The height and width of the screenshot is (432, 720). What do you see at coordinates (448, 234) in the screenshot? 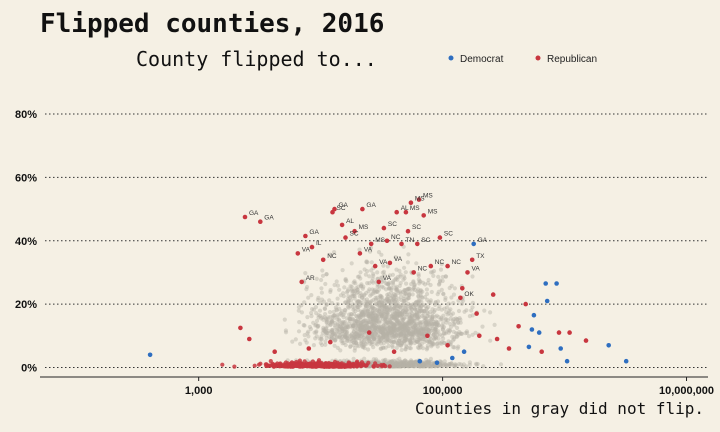
I see `state-label: SC` at bounding box center [448, 234].